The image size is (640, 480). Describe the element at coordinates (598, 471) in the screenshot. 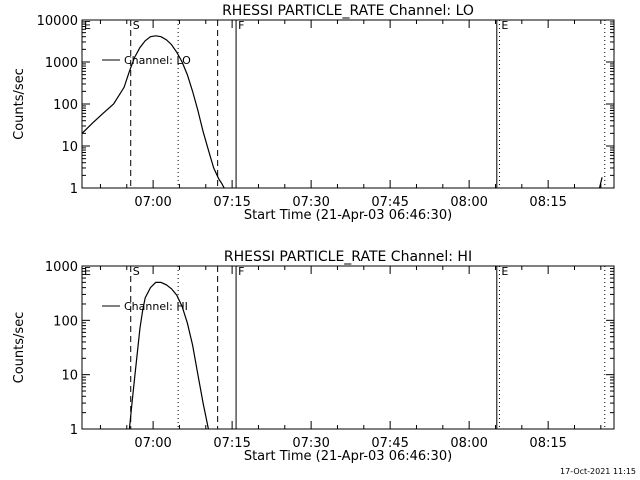

I see `footer-timestamp: 17-Oct-2021 11:15` at that location.